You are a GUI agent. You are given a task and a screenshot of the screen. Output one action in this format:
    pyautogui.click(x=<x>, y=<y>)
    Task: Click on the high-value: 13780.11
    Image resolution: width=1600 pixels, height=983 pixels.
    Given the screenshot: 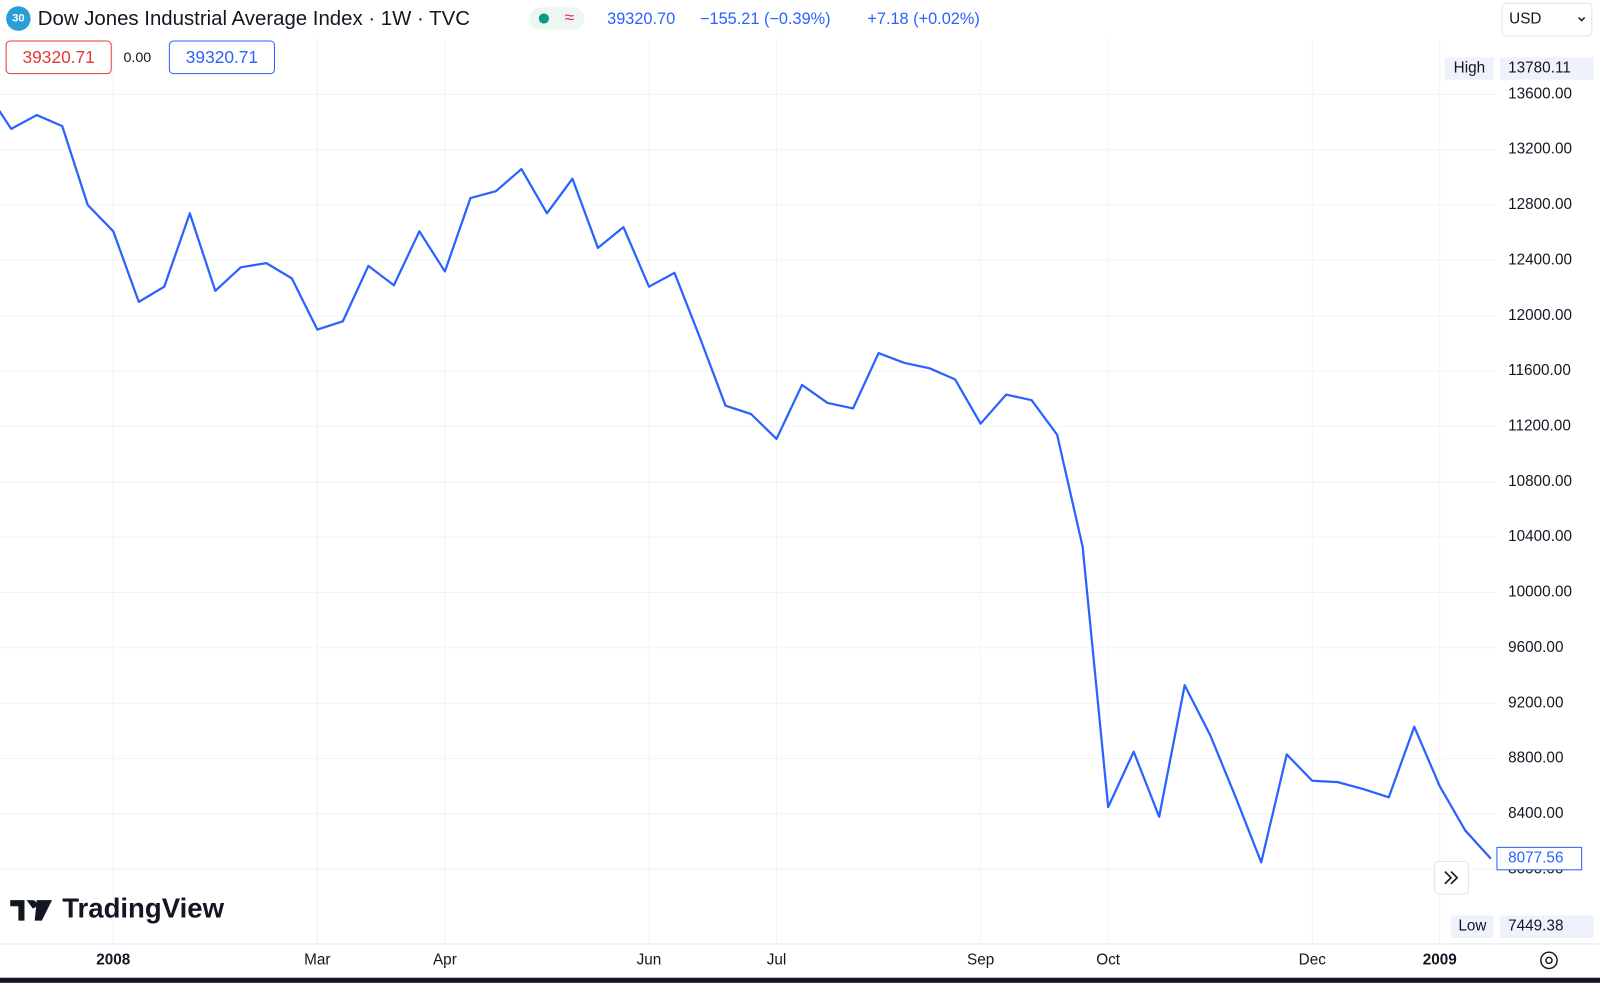 What is the action you would take?
    pyautogui.click(x=1539, y=68)
    